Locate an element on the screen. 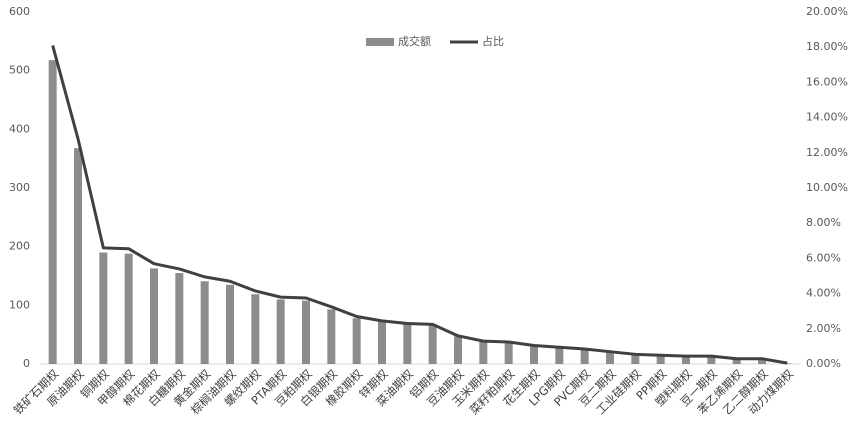 This screenshot has width=858, height=446. y-tick-label: 300 is located at coordinates (19, 187).